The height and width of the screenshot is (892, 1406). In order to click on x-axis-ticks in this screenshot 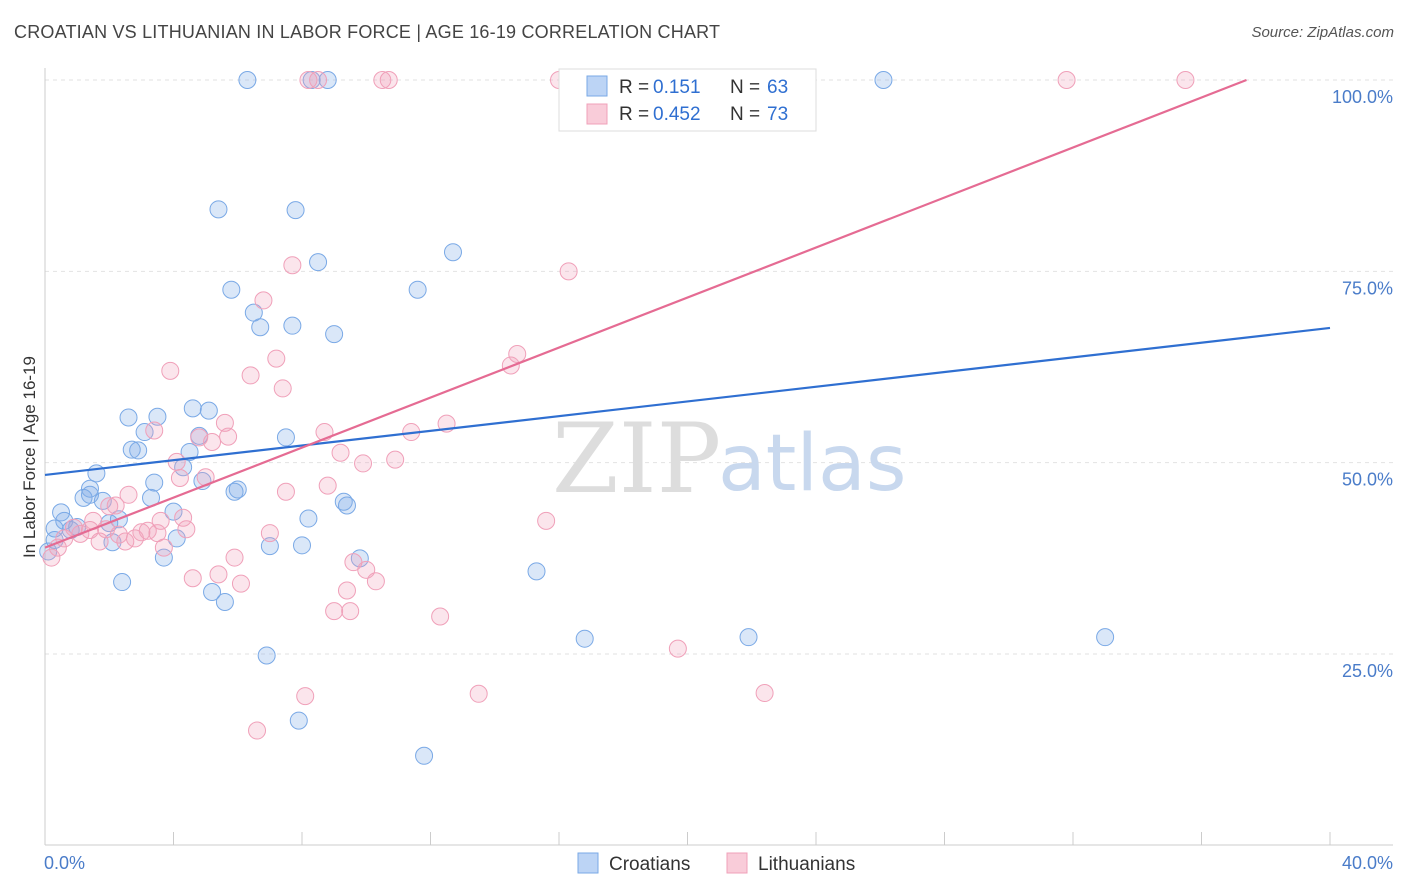, I will do `click(687, 838)`.